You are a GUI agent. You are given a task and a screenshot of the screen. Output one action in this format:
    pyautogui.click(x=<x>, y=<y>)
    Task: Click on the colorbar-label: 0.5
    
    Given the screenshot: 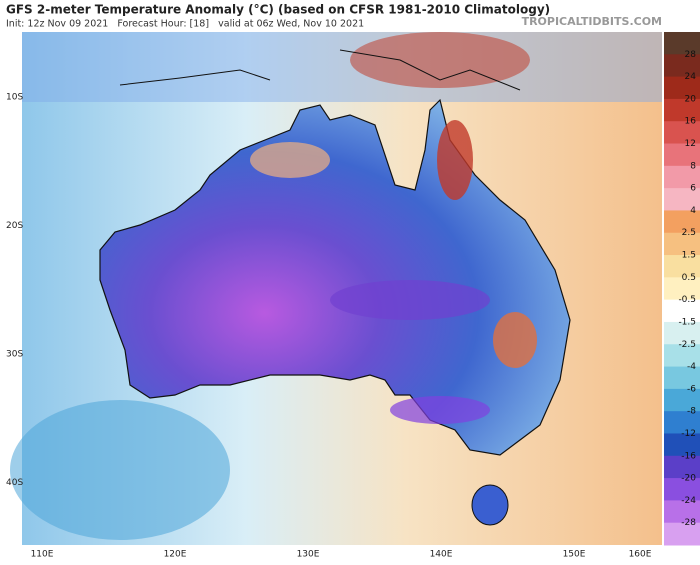 What is the action you would take?
    pyautogui.click(x=689, y=278)
    